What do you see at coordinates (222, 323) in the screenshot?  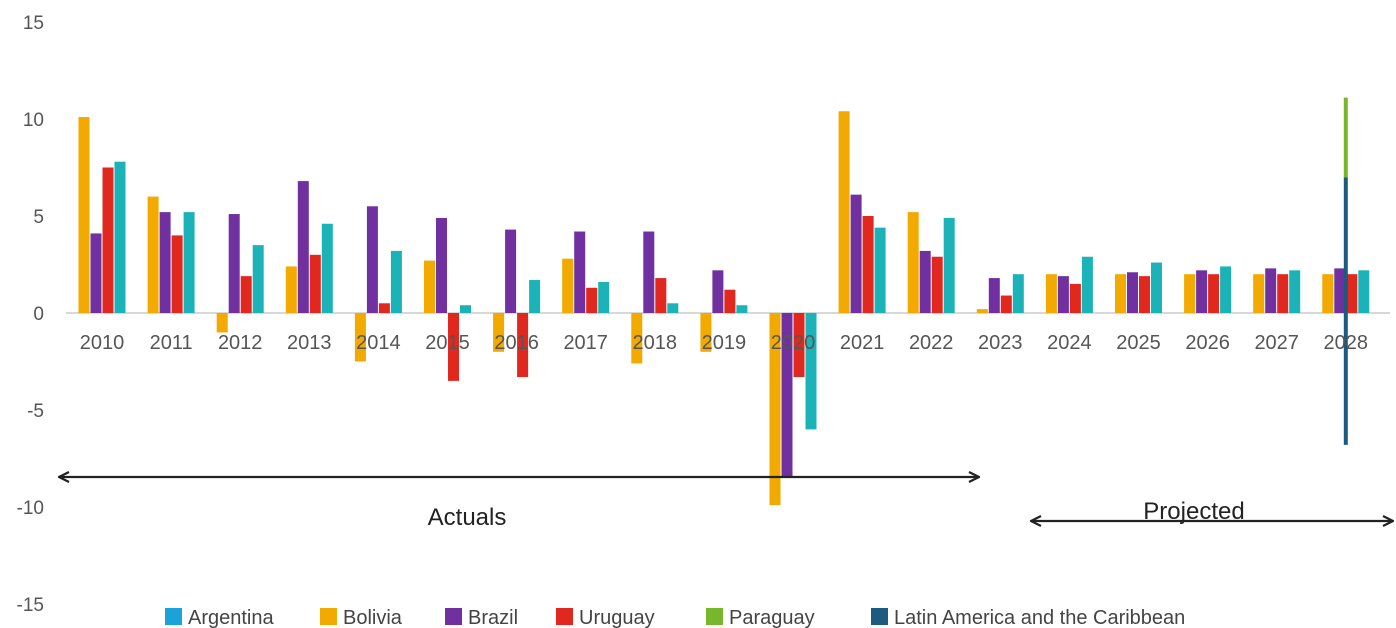 I see `bar-bolivia-2012` at bounding box center [222, 323].